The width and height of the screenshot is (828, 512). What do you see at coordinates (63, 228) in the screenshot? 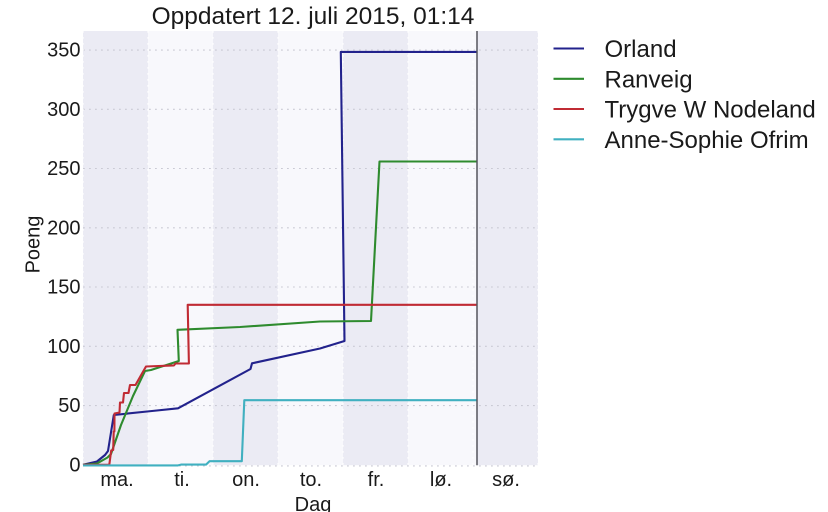
I see `svg-text: 200` at bounding box center [63, 228].